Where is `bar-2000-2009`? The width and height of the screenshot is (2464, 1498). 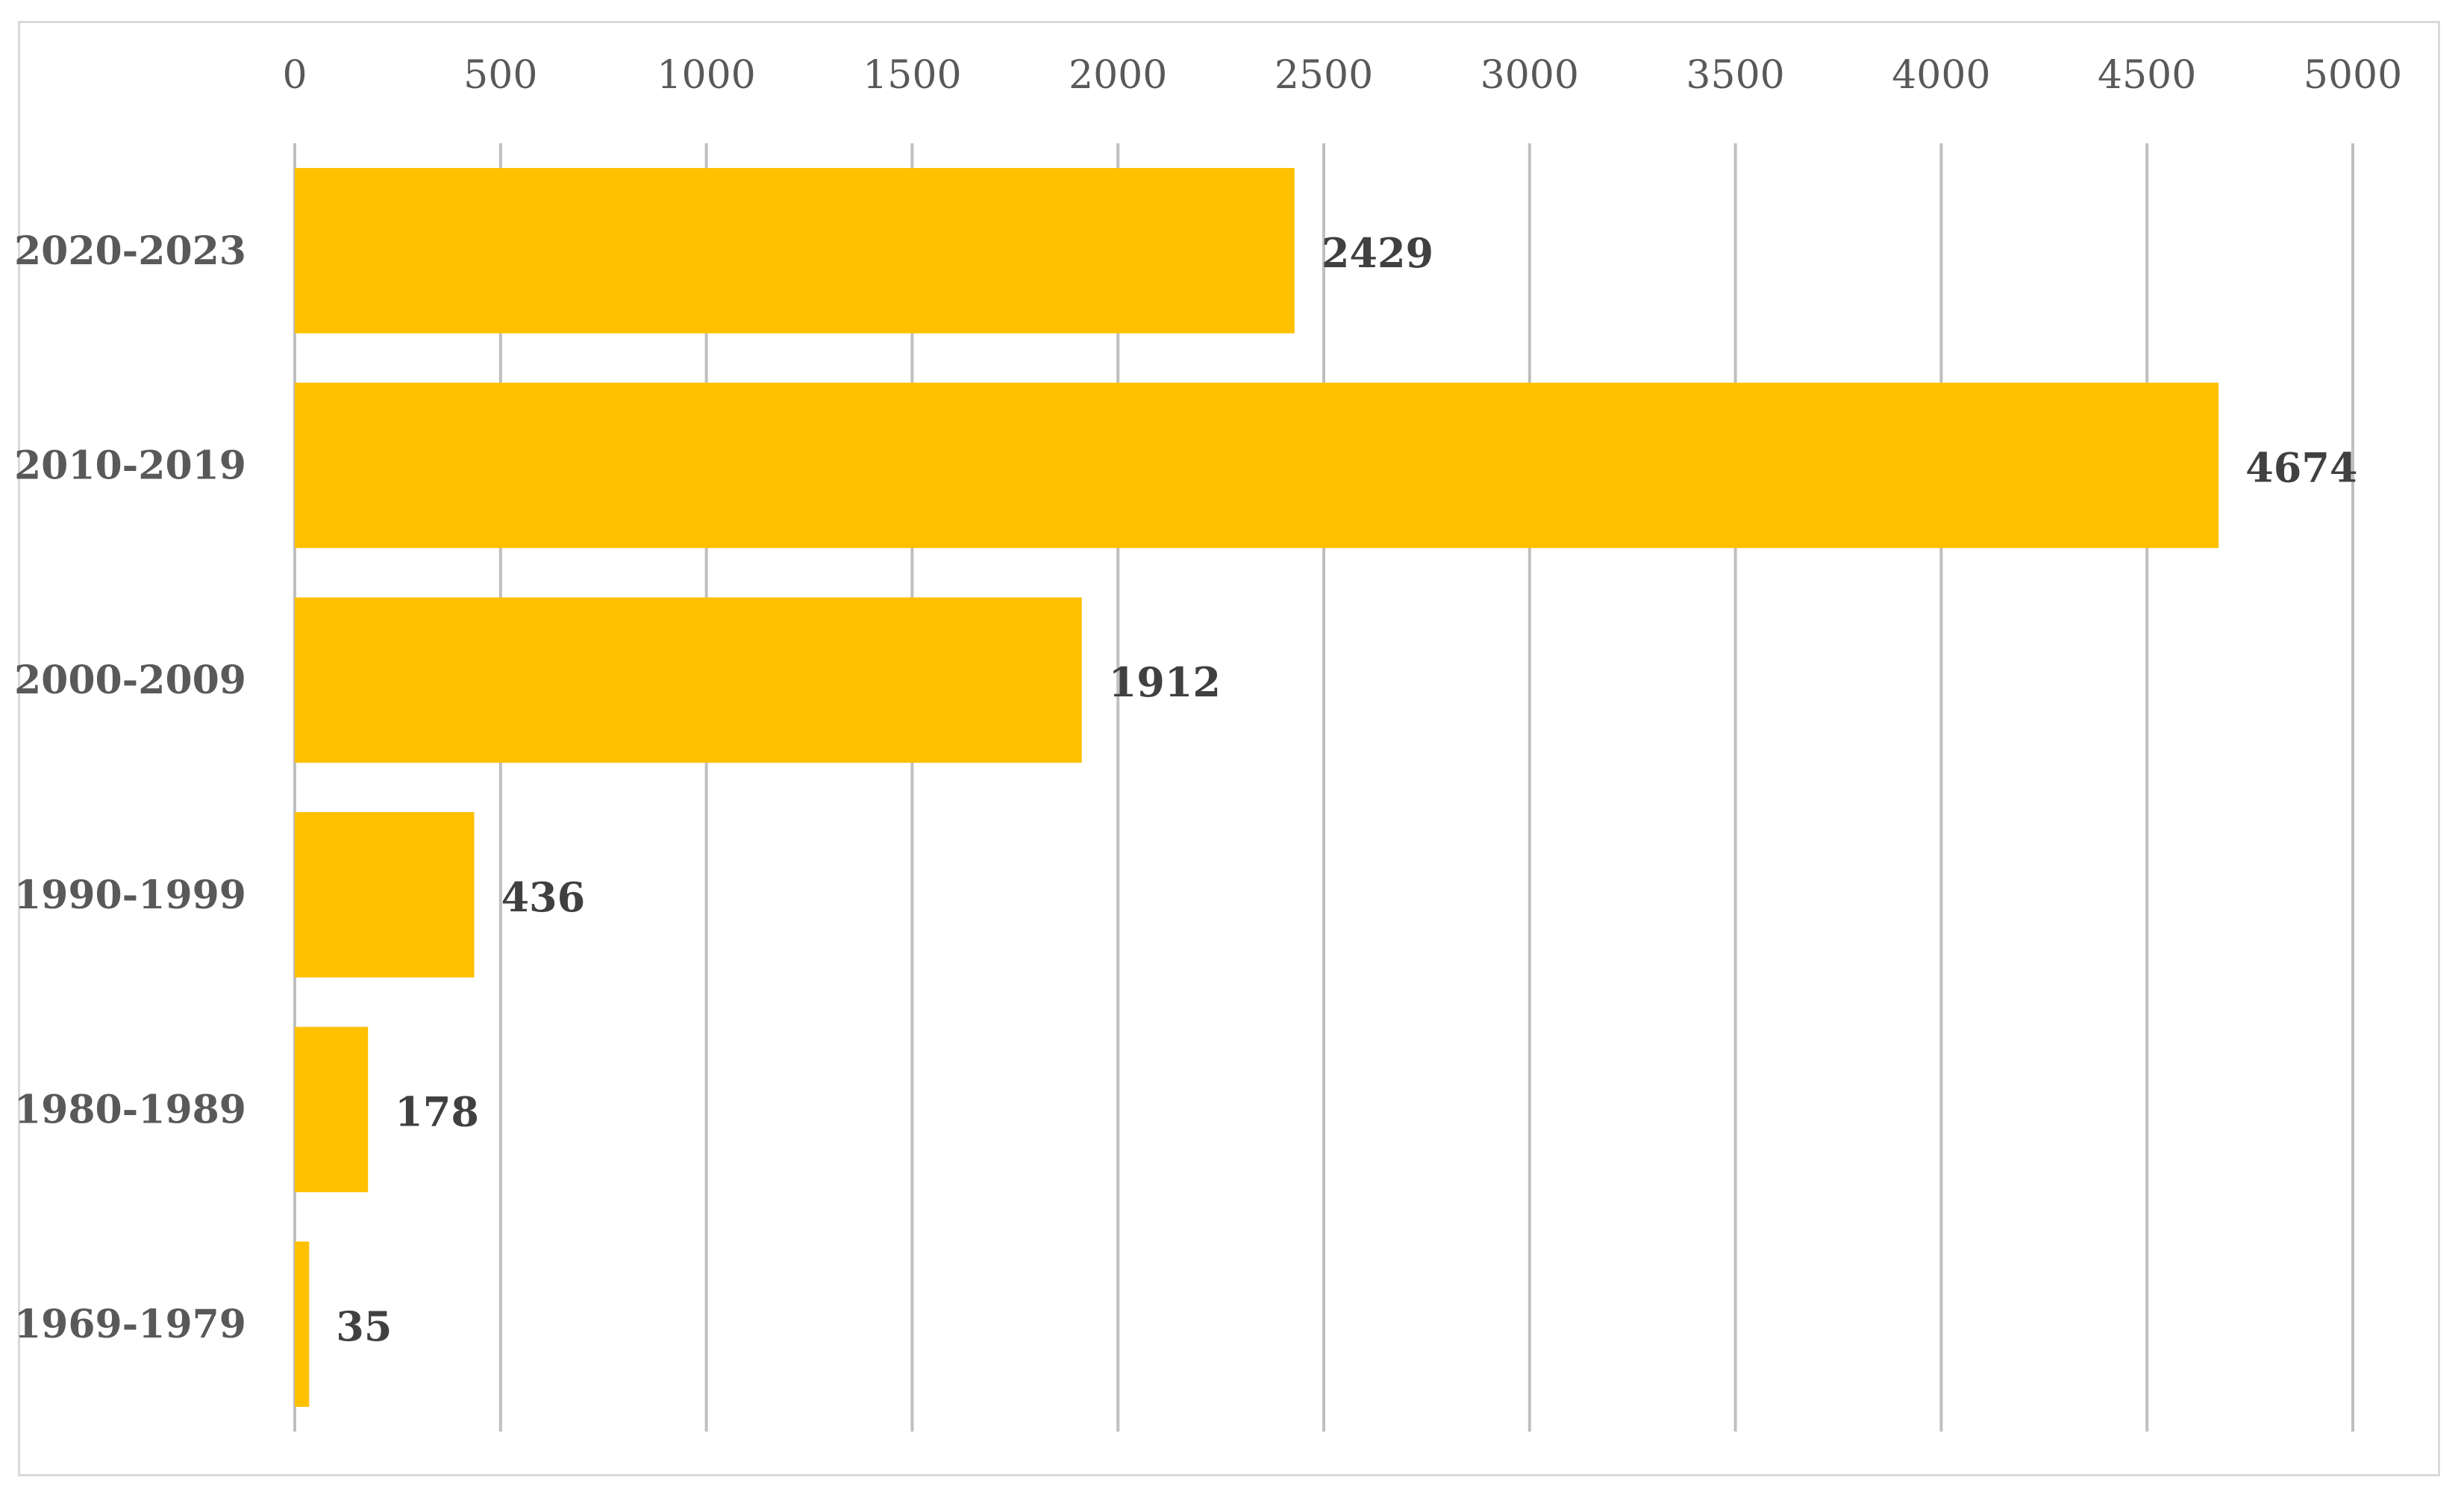
bar-2000-2009 is located at coordinates (688, 680).